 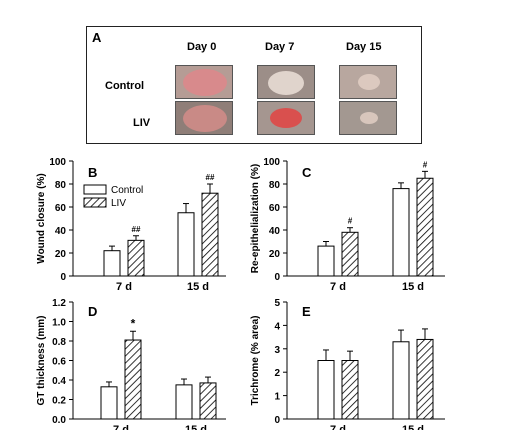 What do you see at coordinates (61, 185) in the screenshot?
I see `chart-b-ytick-label: 80` at bounding box center [61, 185].